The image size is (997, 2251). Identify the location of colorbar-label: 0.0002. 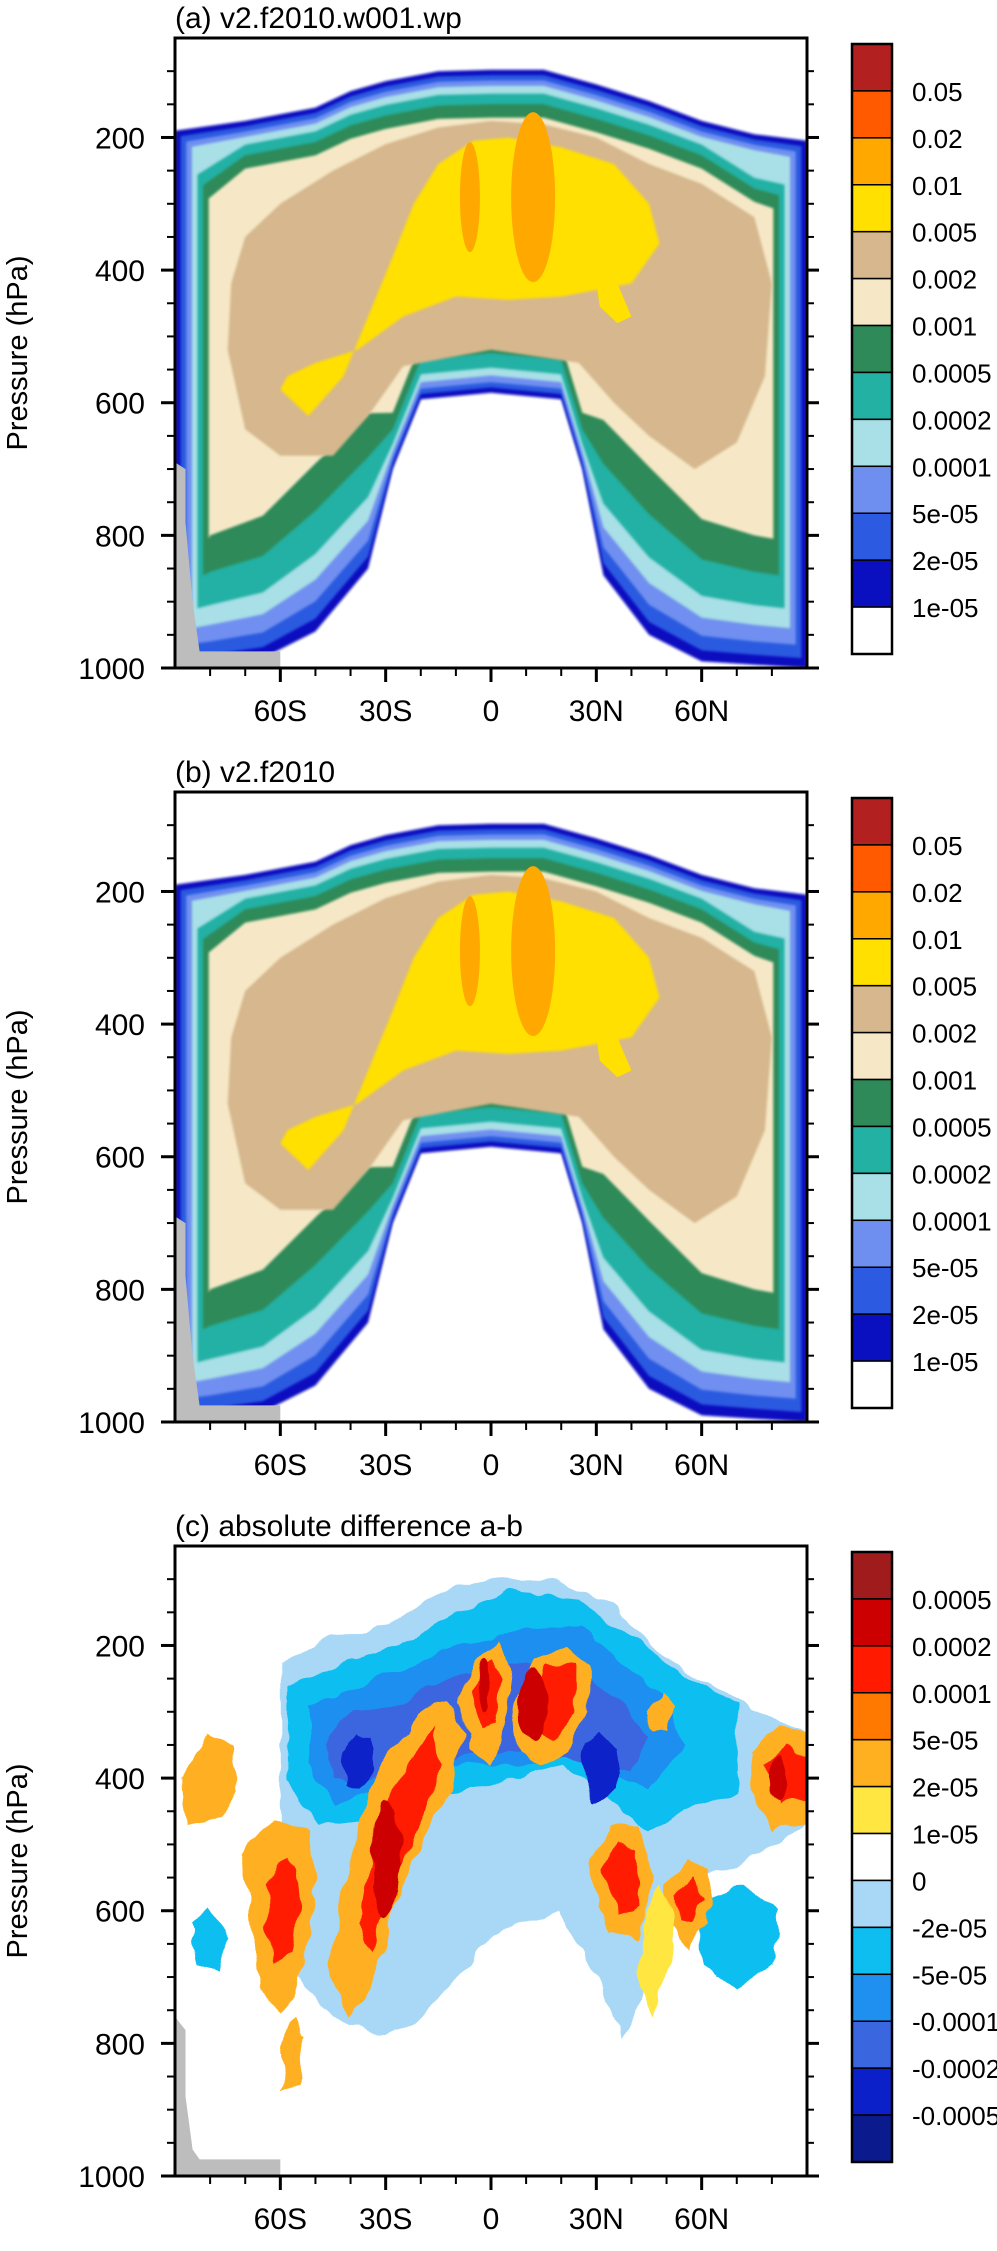
(952, 1174).